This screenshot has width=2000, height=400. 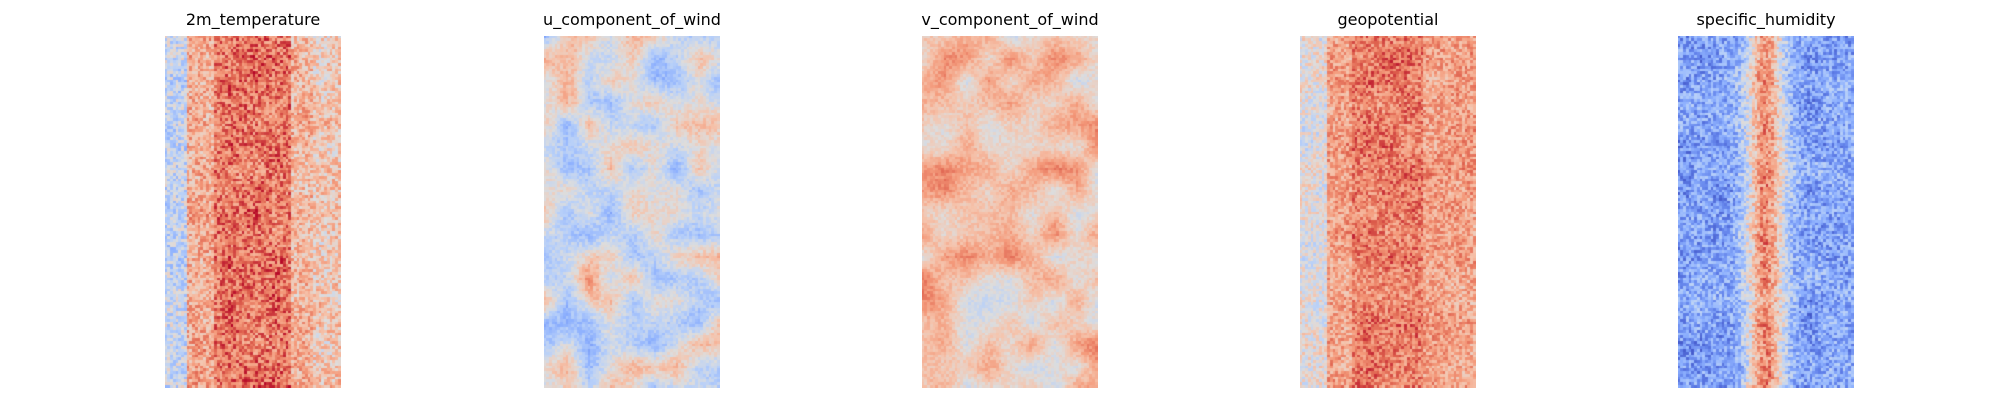 What do you see at coordinates (1766, 19) in the screenshot?
I see `panel-title: specific_humidity` at bounding box center [1766, 19].